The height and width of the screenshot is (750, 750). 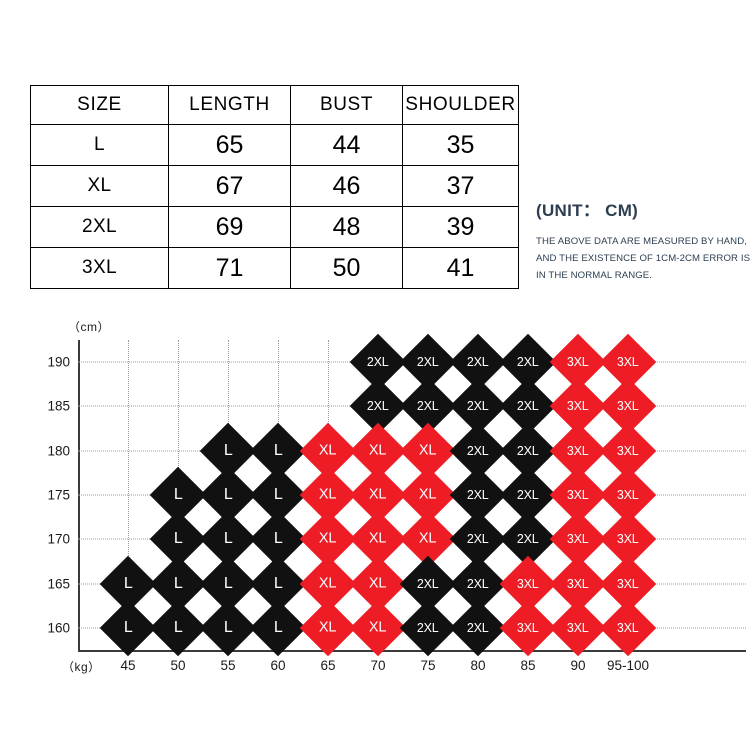 I want to click on x-axis-tick-label: 70, so click(x=378, y=665).